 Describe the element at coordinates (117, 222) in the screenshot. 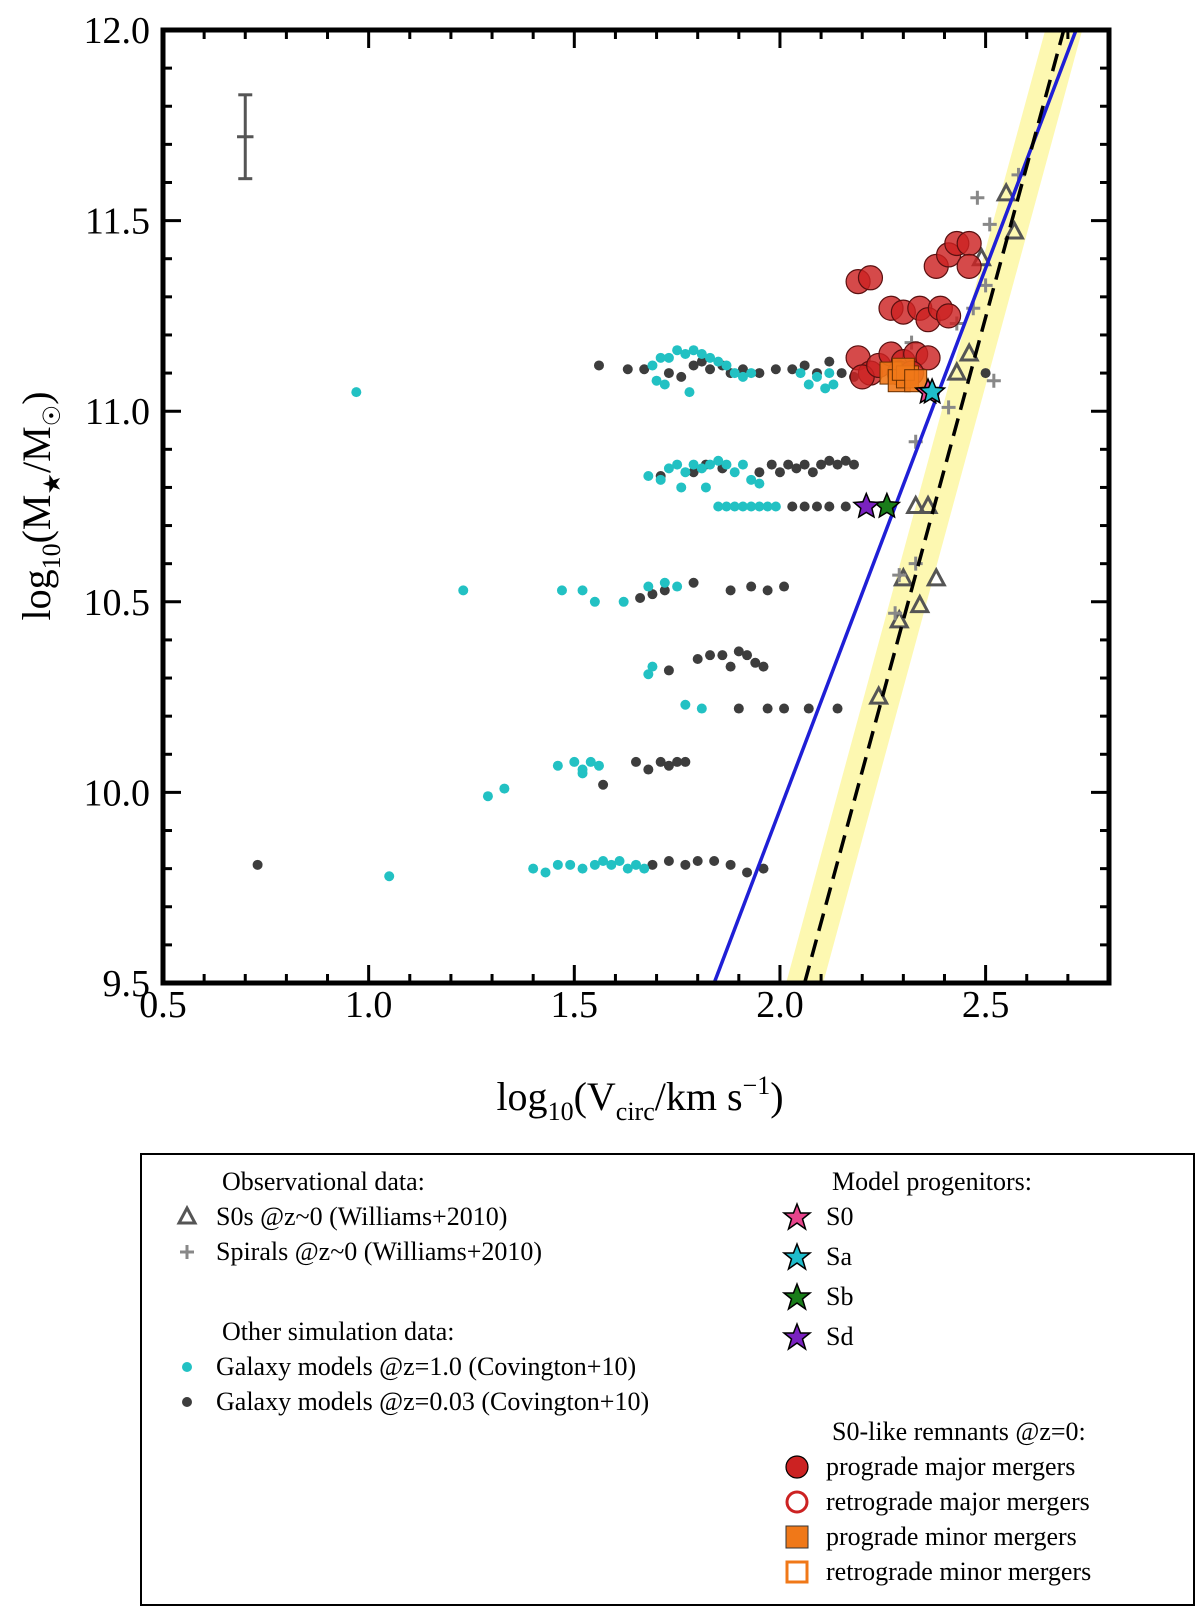

I see `y-tick-label: 11.5` at that location.